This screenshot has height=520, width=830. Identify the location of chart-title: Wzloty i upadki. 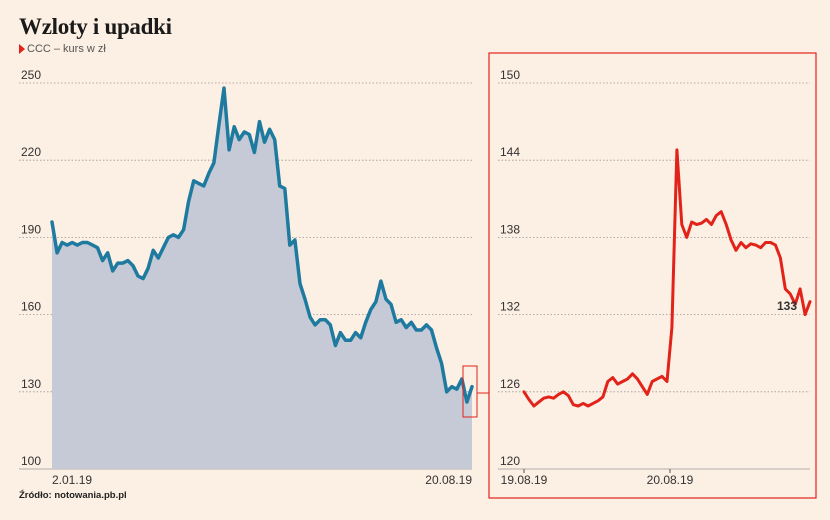
(95, 26).